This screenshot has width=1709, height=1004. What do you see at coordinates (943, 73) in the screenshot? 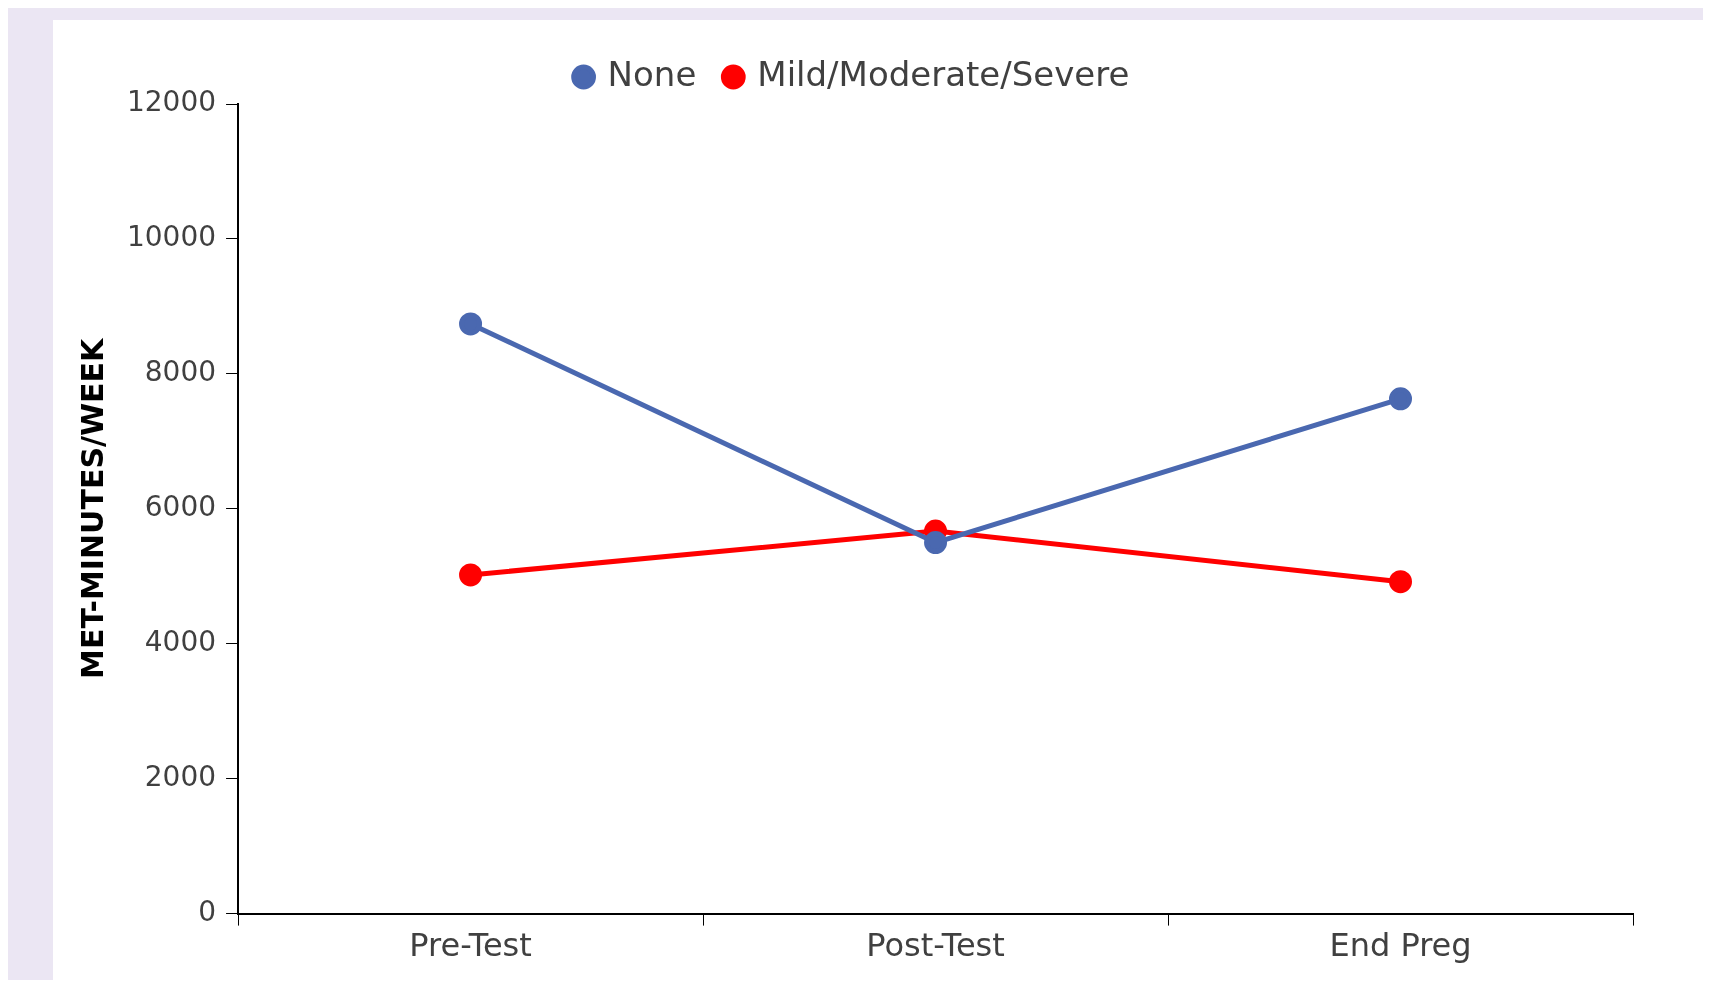
I see `legend-label: Mild/Moderate/Severe` at bounding box center [943, 73].